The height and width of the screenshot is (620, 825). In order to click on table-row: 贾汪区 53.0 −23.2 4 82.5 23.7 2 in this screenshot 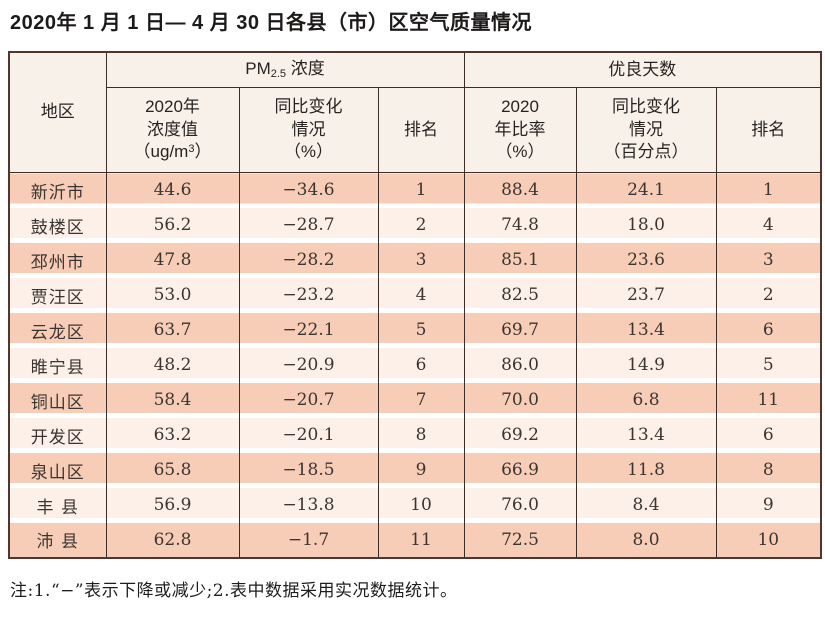, I will do `click(415, 295)`.